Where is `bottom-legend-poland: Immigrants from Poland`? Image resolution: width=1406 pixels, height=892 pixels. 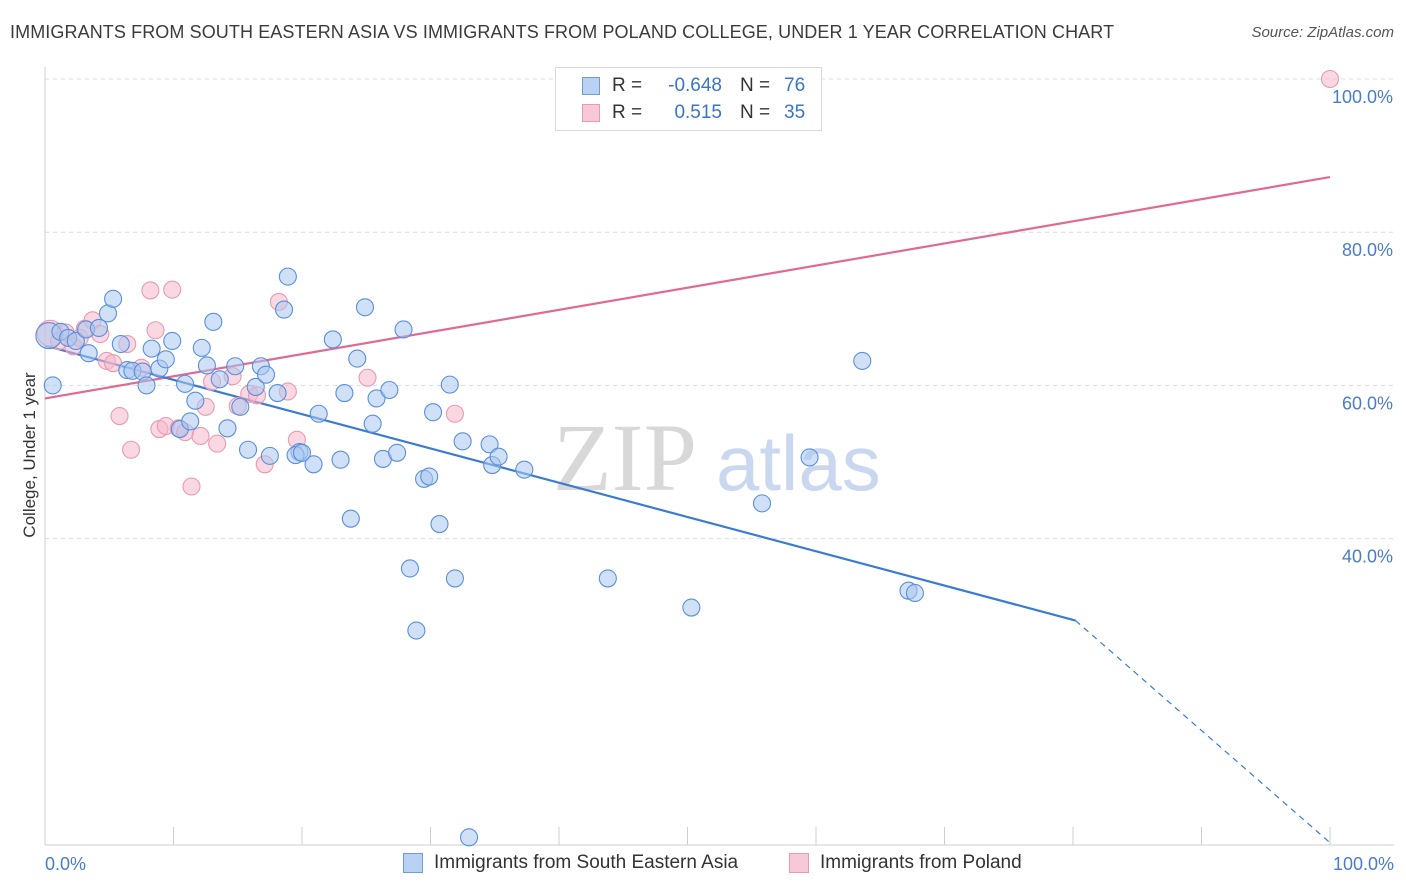 bottom-legend-poland: Immigrants from Poland is located at coordinates (905, 863).